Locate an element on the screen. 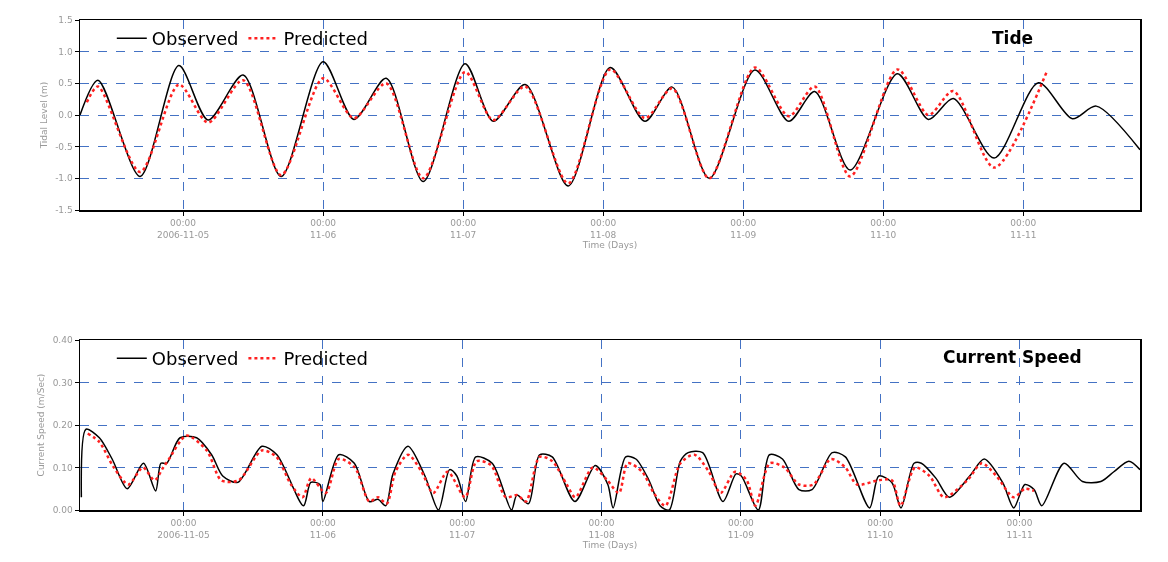 This screenshot has width=1168, height=562. y-axis-title: Current Speed (m/Sec) is located at coordinates (41, 425).